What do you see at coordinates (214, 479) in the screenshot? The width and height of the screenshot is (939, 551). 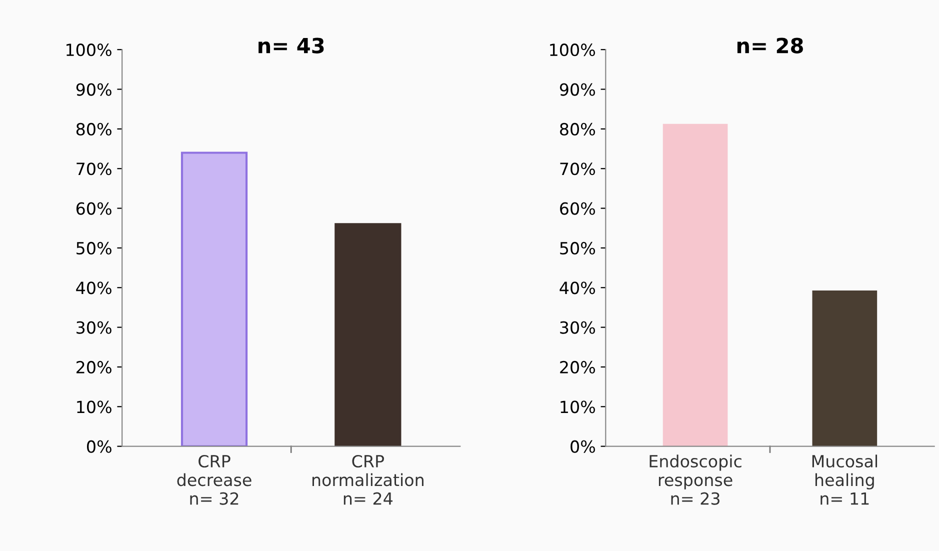 I see `x-tick-label: CRP decrease n= 32` at bounding box center [214, 479].